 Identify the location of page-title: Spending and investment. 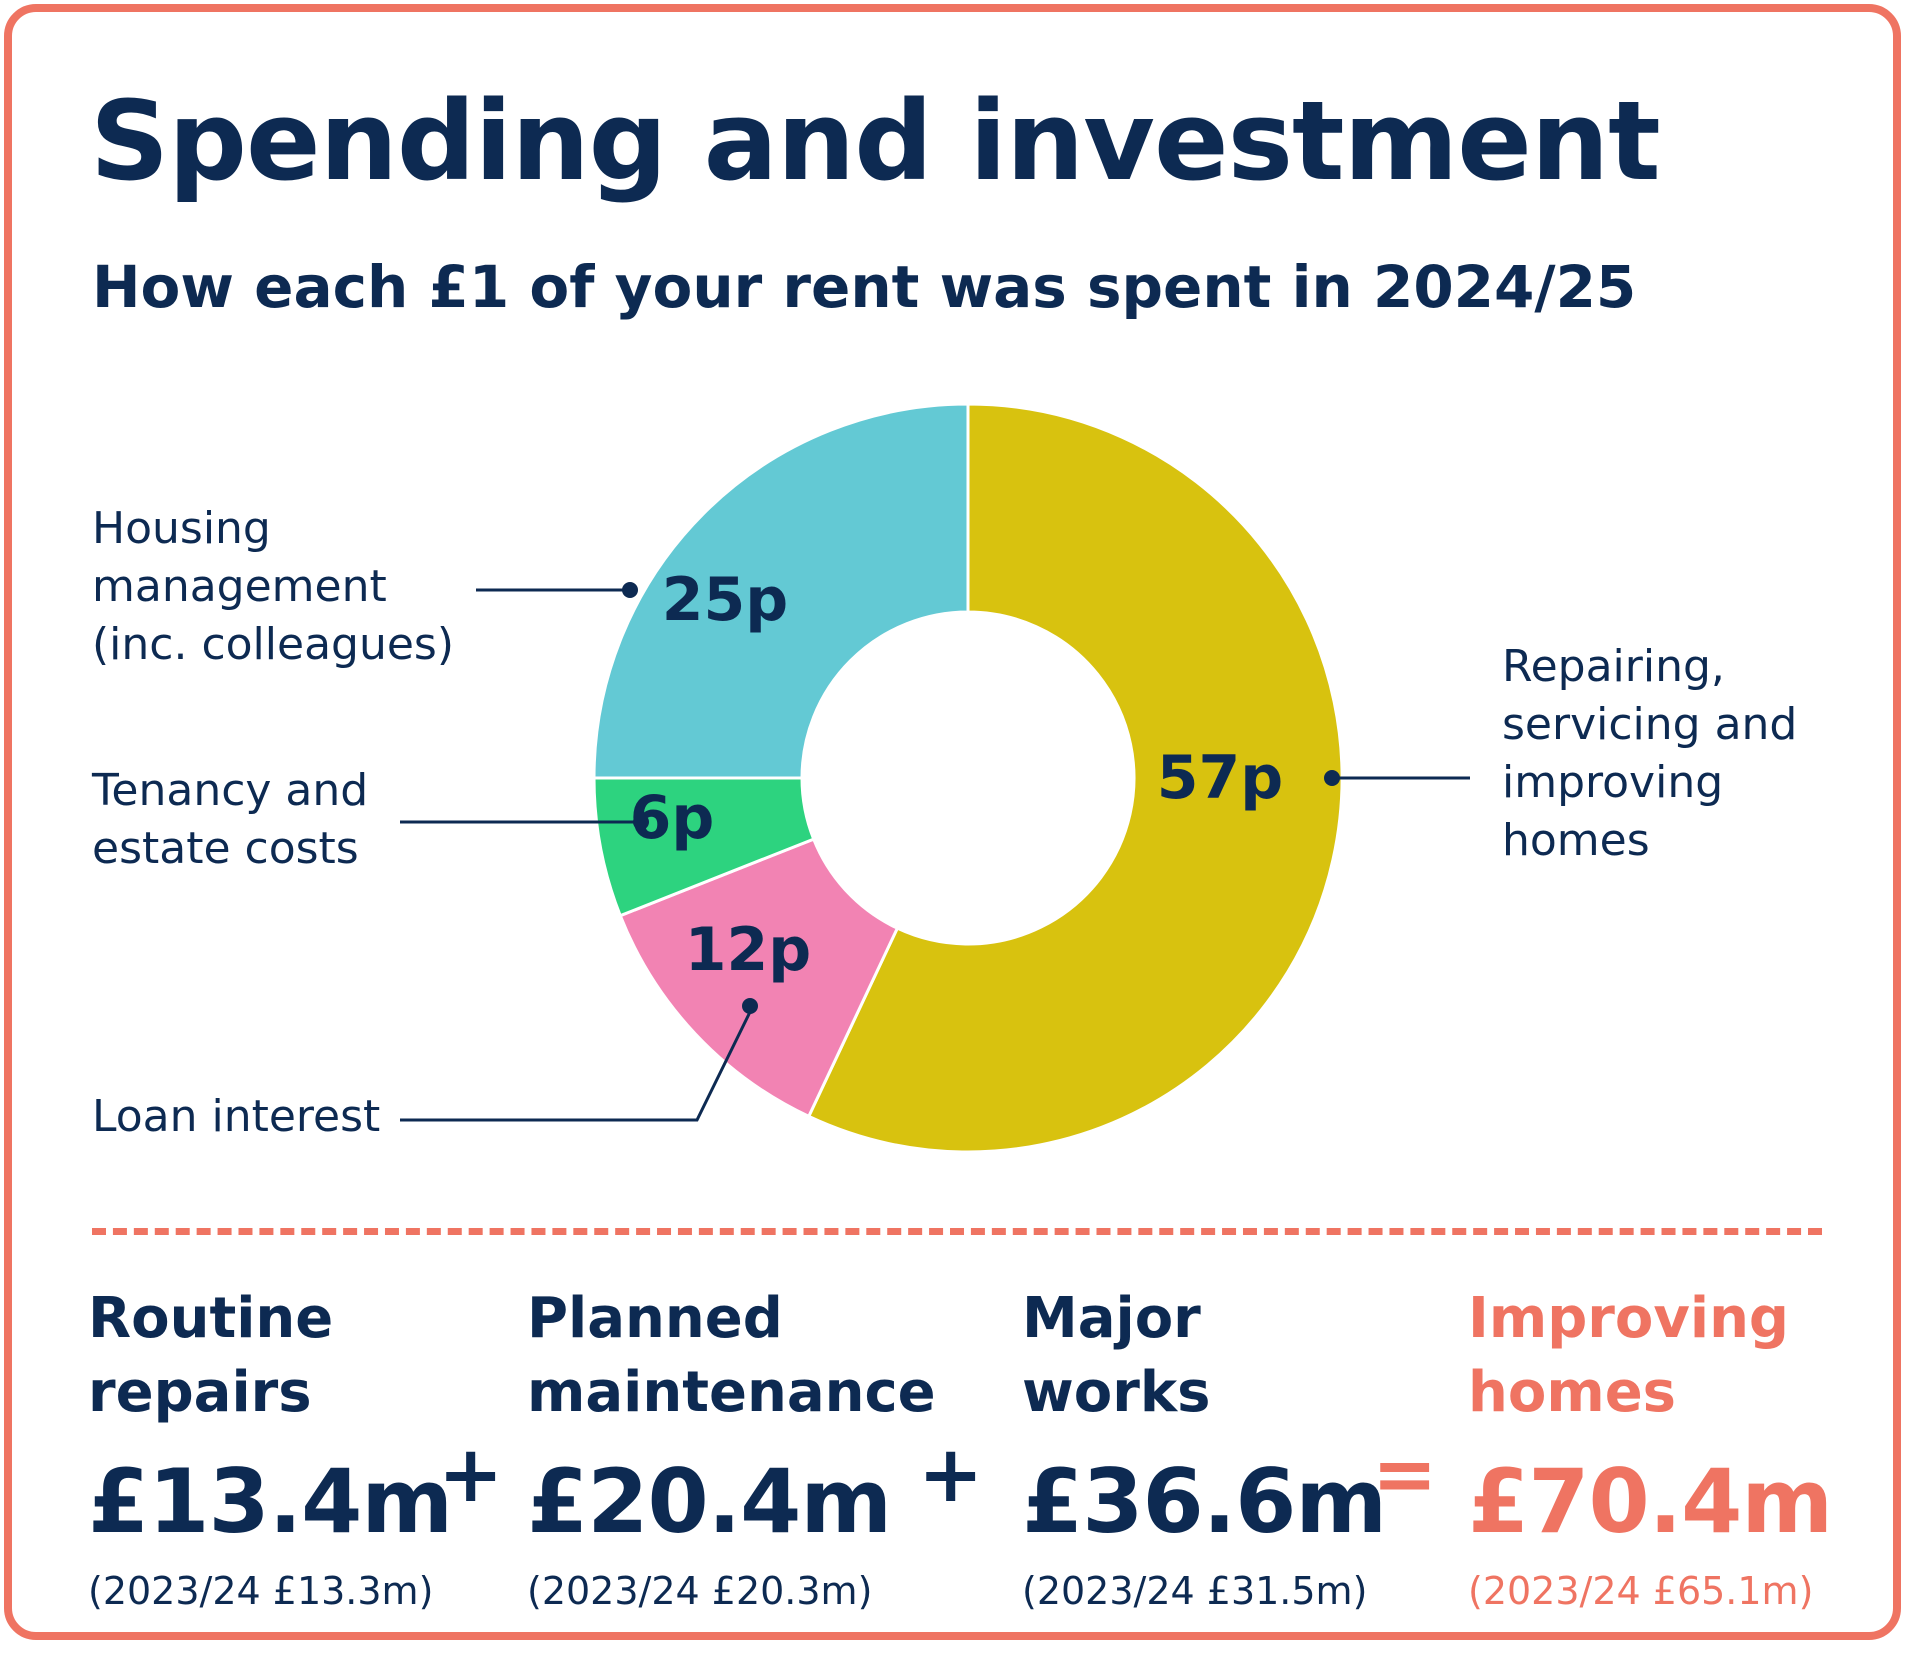
(875, 141).